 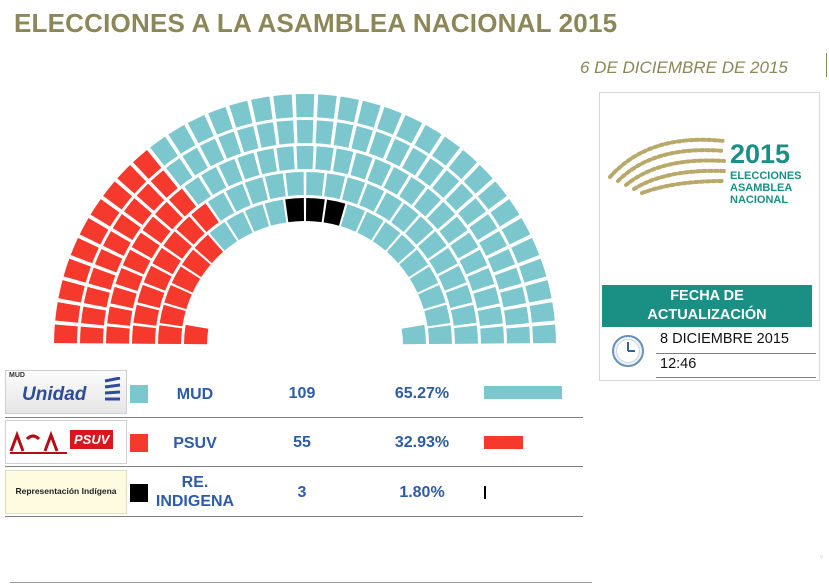 I want to click on mud-unidad-logo: MUD Unidad, so click(x=66, y=392).